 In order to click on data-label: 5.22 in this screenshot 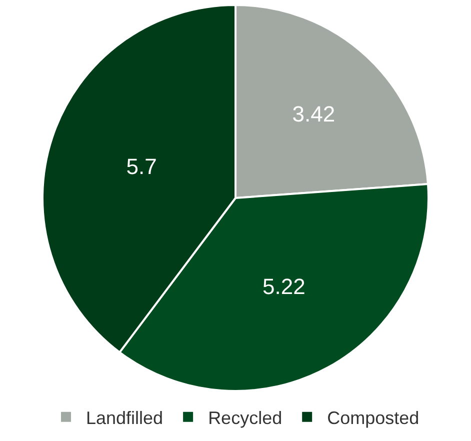, I will do `click(284, 287)`.